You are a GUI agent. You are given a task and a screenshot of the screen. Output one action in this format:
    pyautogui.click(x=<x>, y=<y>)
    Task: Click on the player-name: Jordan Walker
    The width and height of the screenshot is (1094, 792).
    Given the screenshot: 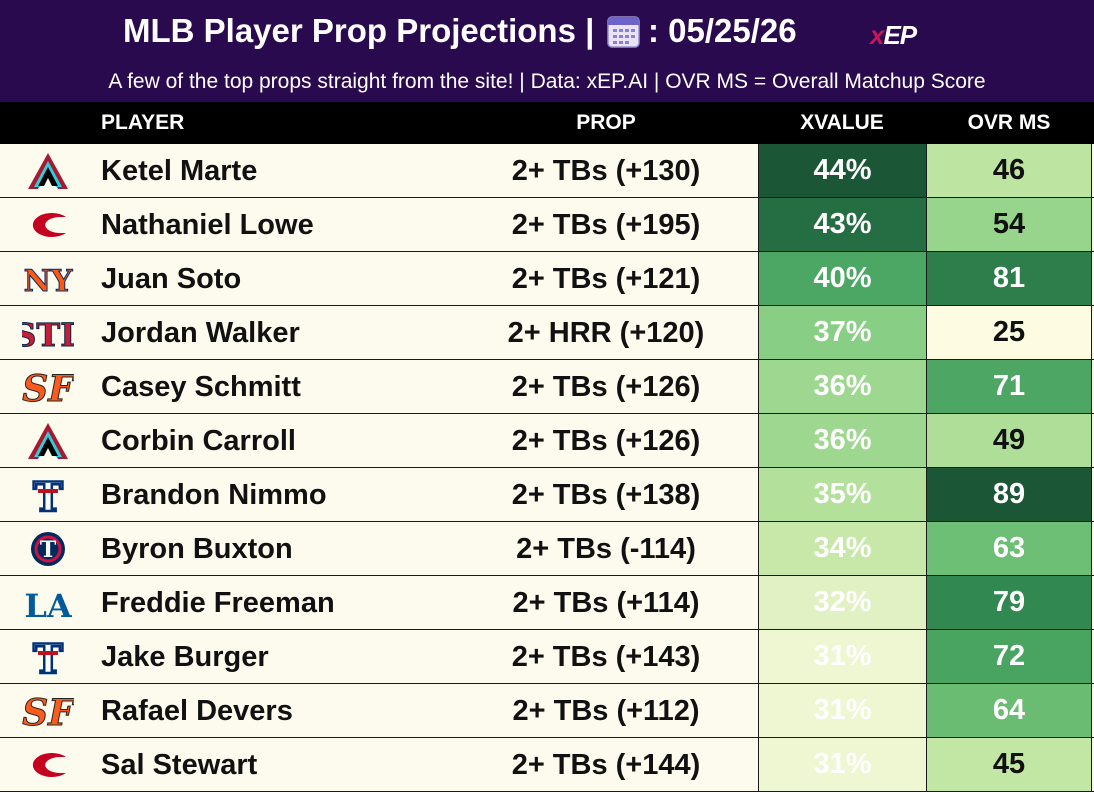 What is the action you would take?
    pyautogui.click(x=200, y=333)
    